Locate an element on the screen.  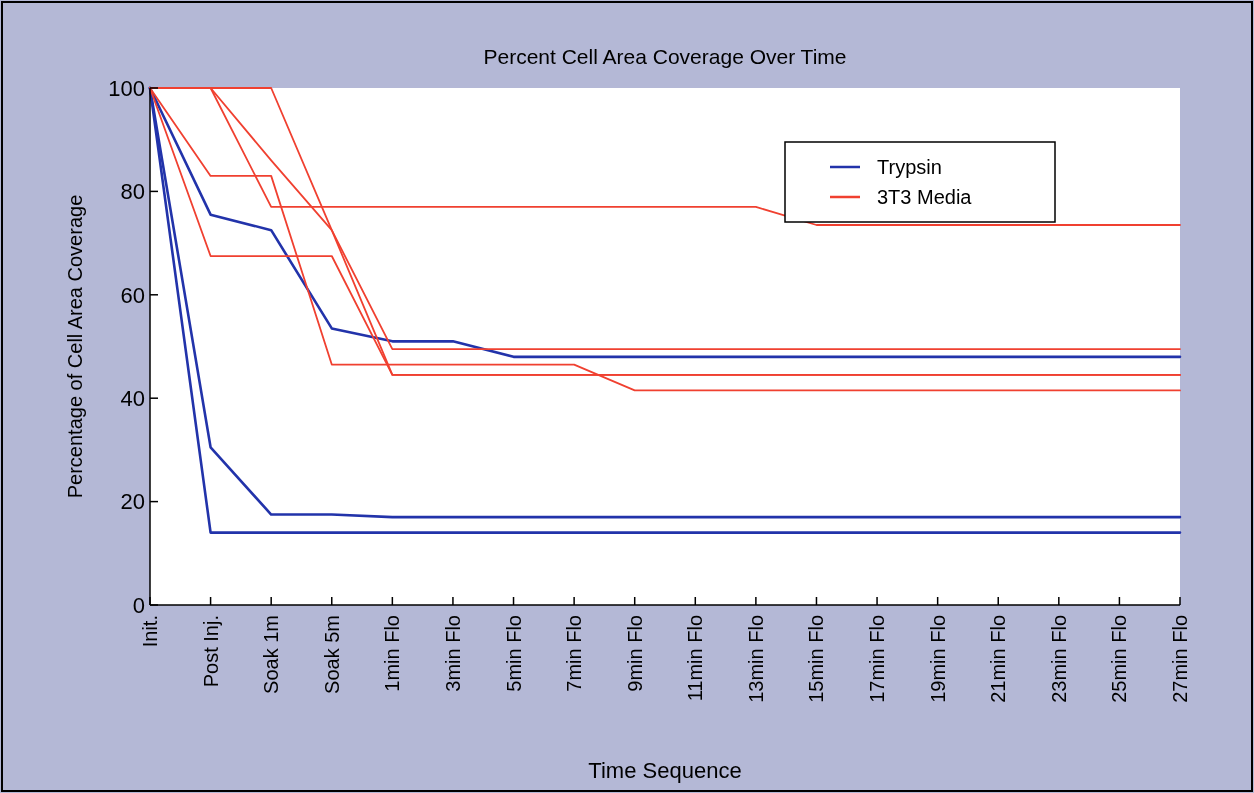
x-tick-label: Soak 1m is located at coordinates (271, 654).